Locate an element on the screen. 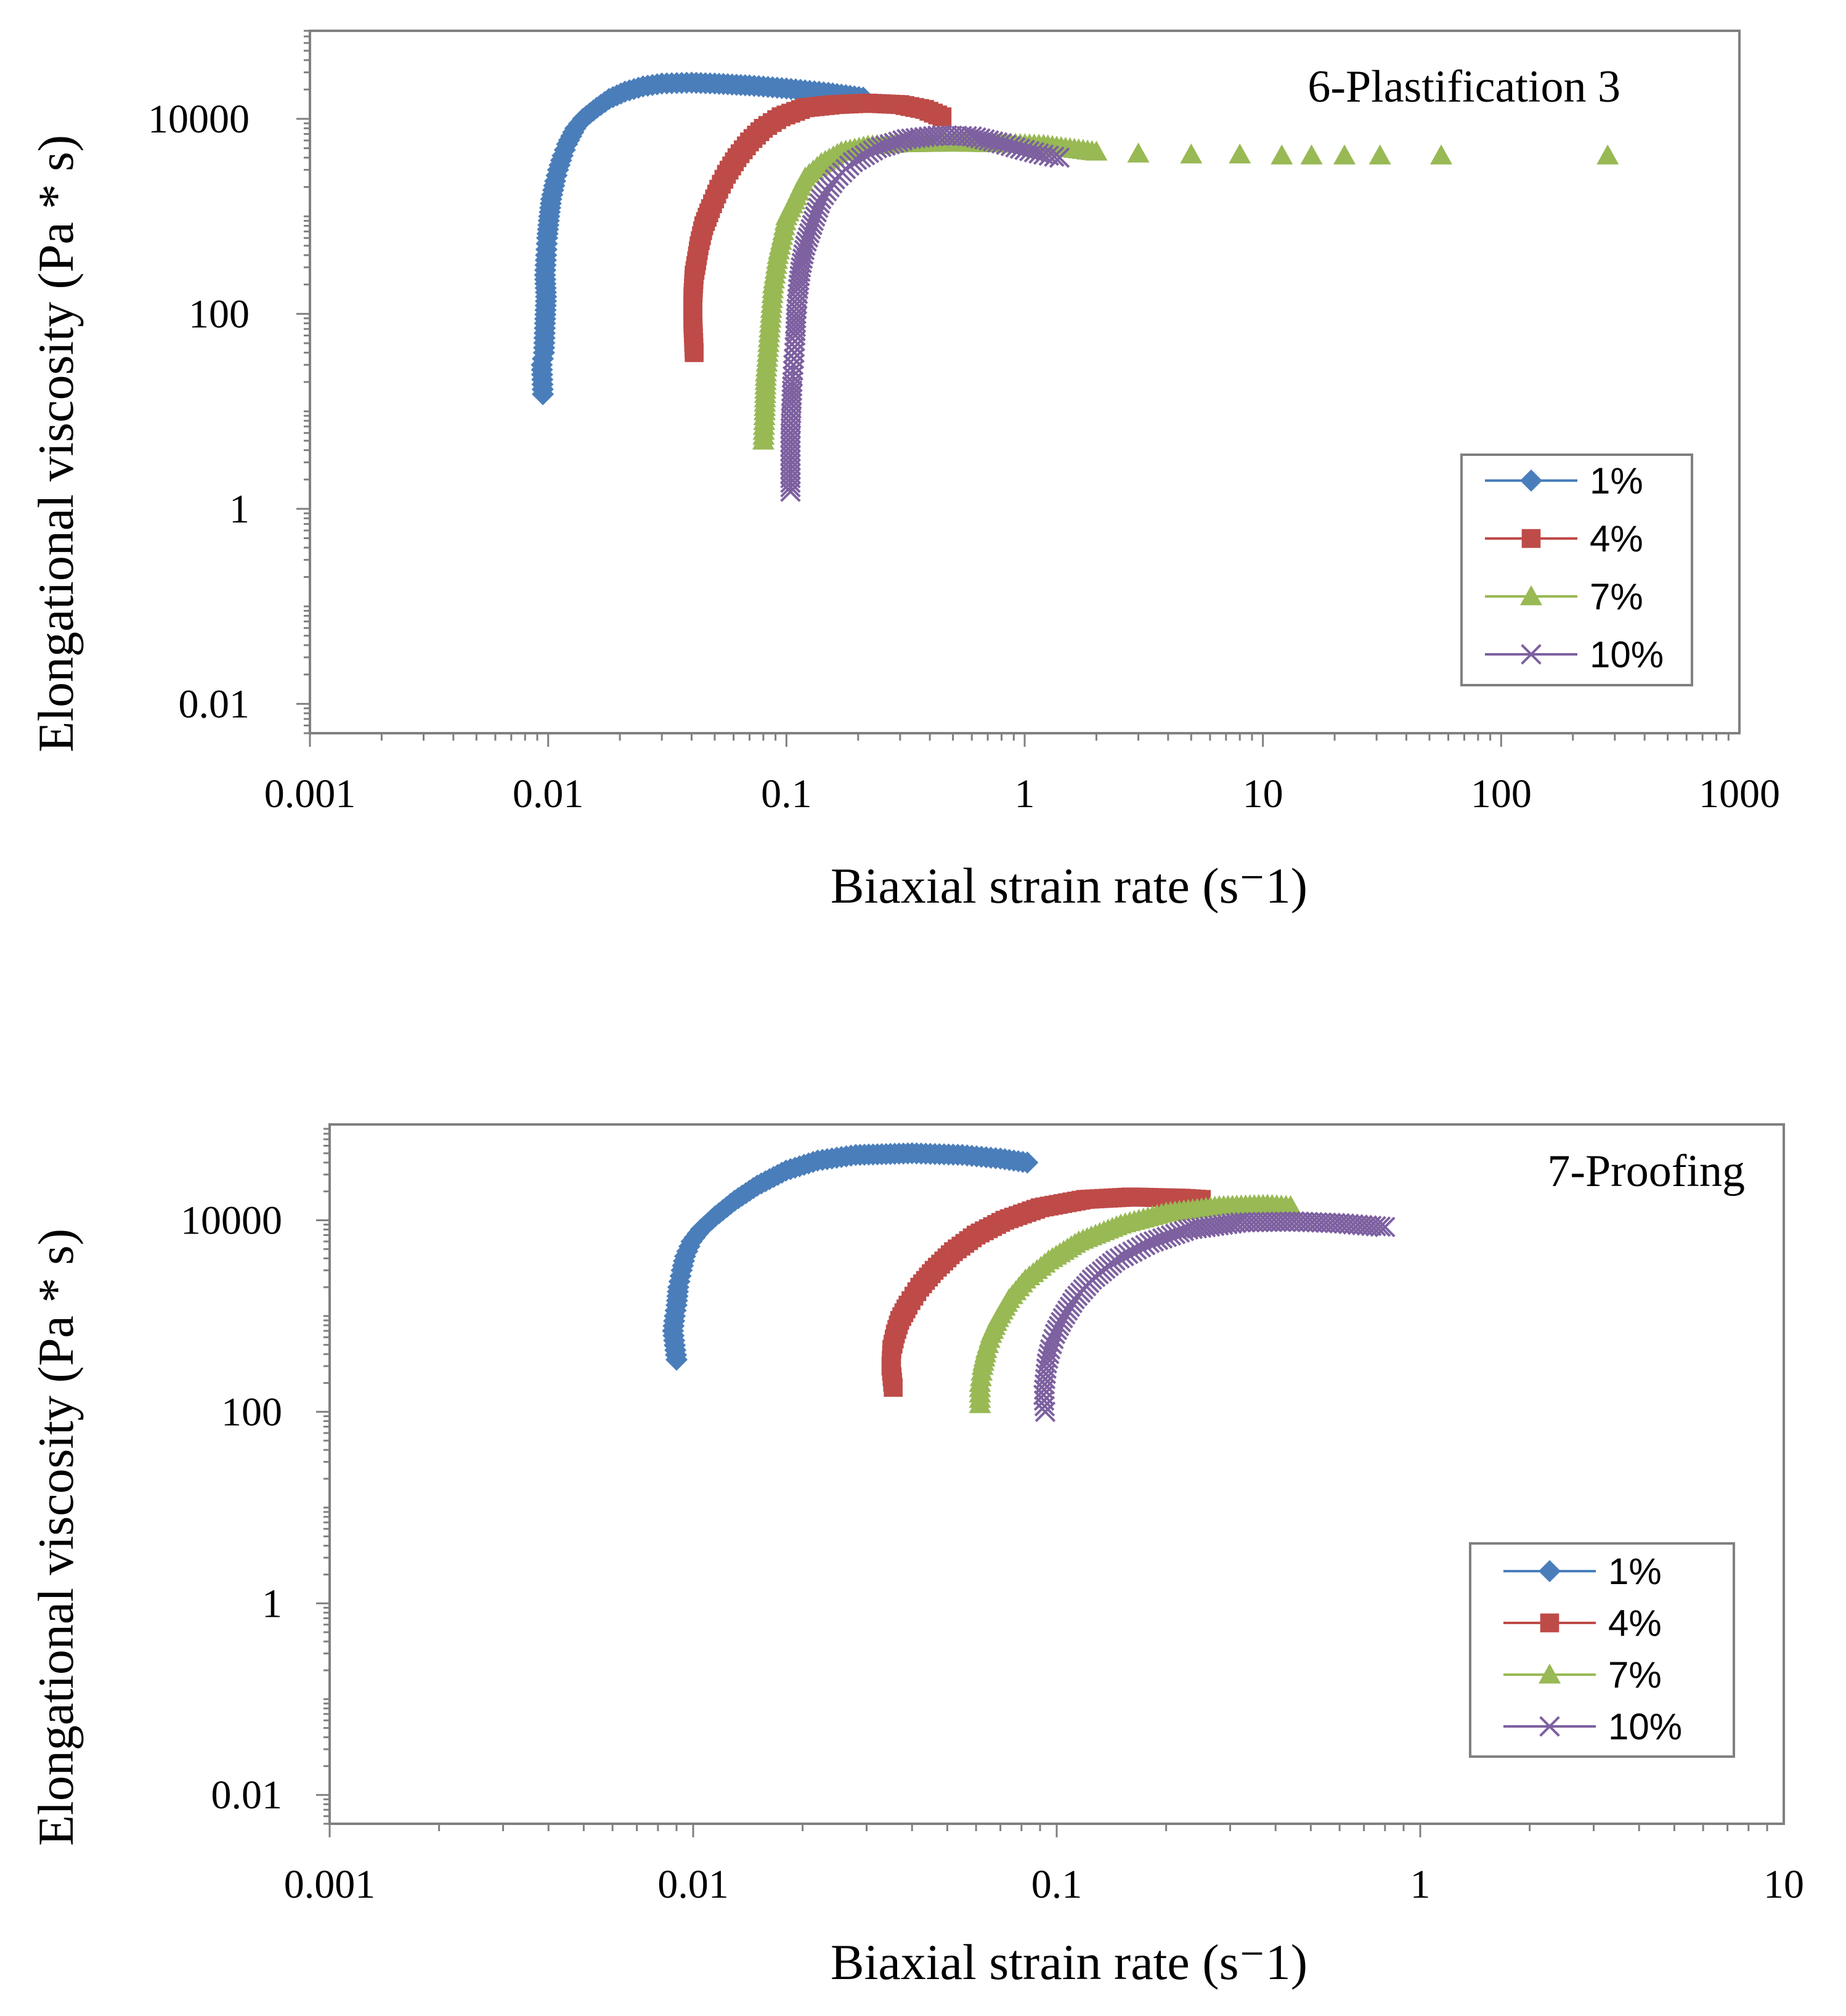 This screenshot has height=2016, width=1846. chart-title: 7-Proofing is located at coordinates (1646, 1171).